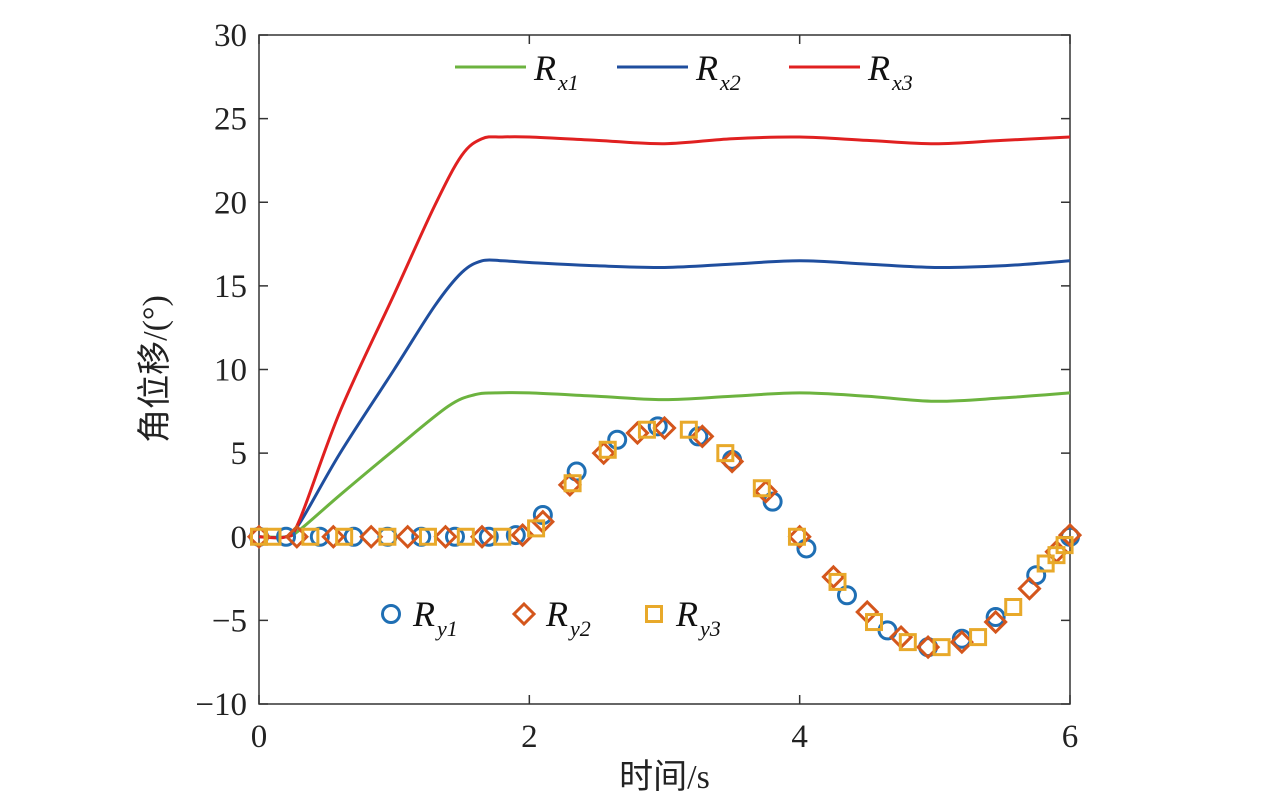  What do you see at coordinates (1070, 737) in the screenshot?
I see `x-tick-label: 6` at bounding box center [1070, 737].